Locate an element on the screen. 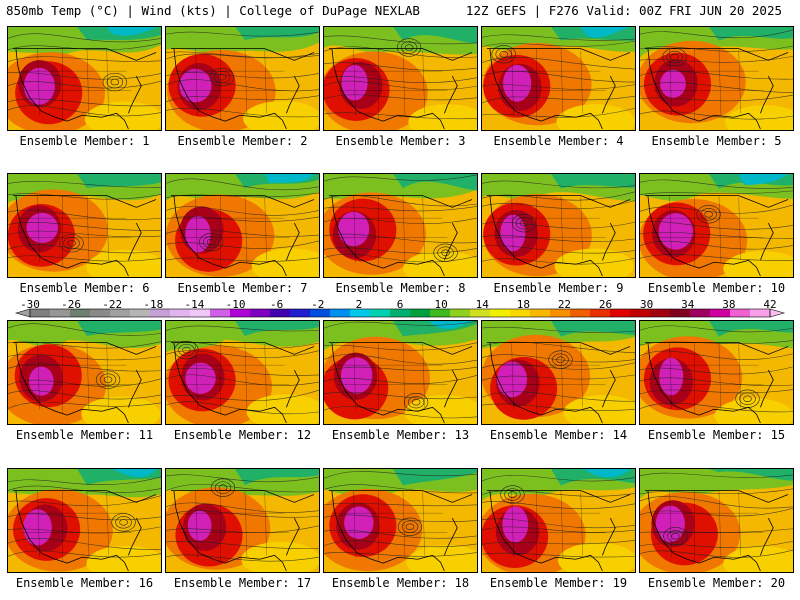  temperature-colorbar is located at coordinates (400, 313).